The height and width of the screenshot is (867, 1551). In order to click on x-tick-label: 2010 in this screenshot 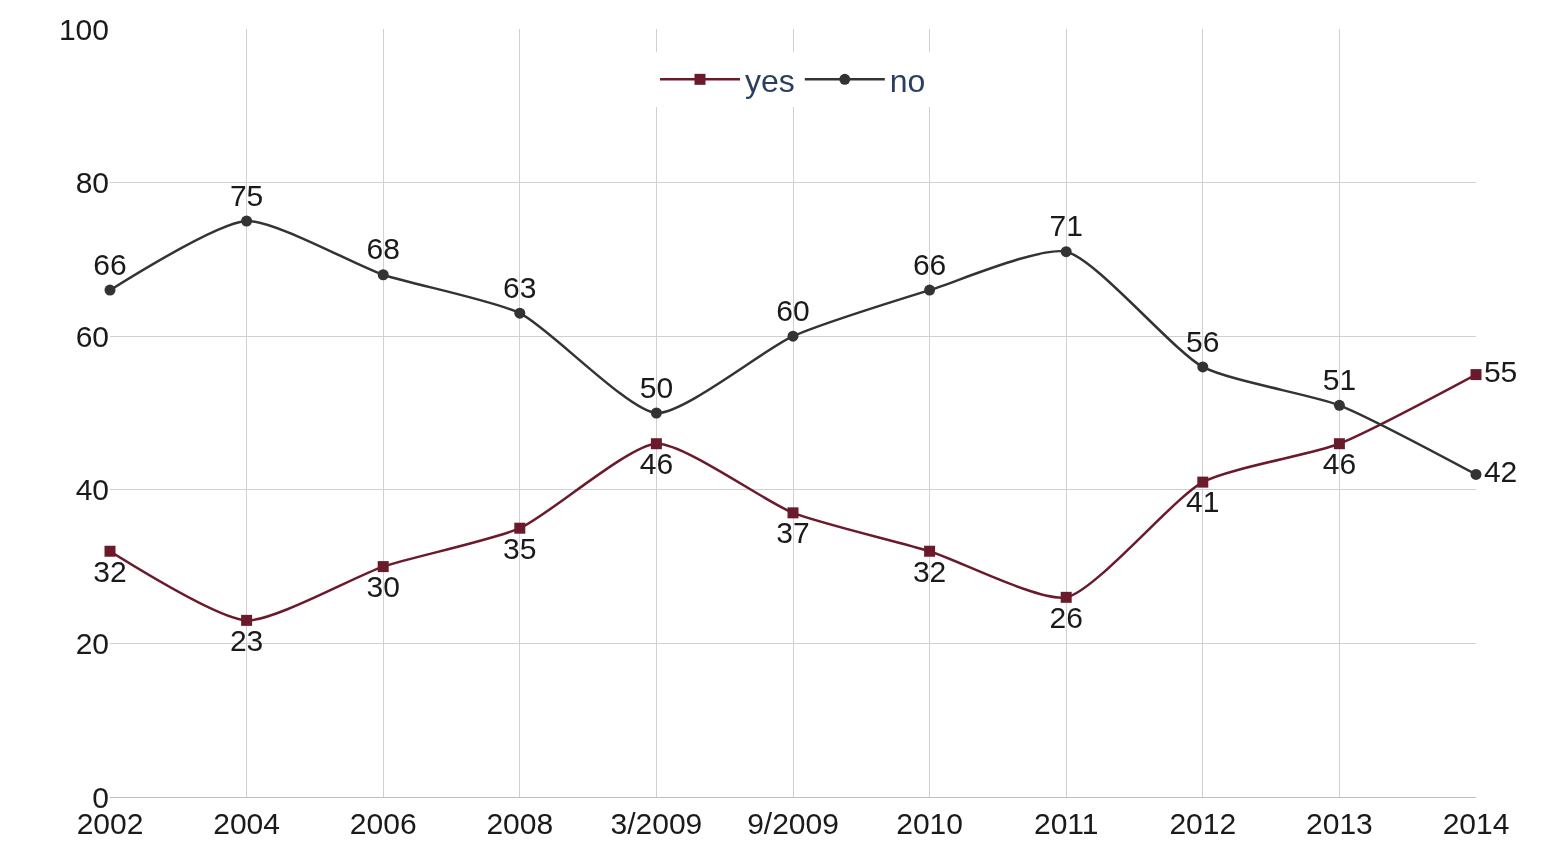, I will do `click(929, 823)`.